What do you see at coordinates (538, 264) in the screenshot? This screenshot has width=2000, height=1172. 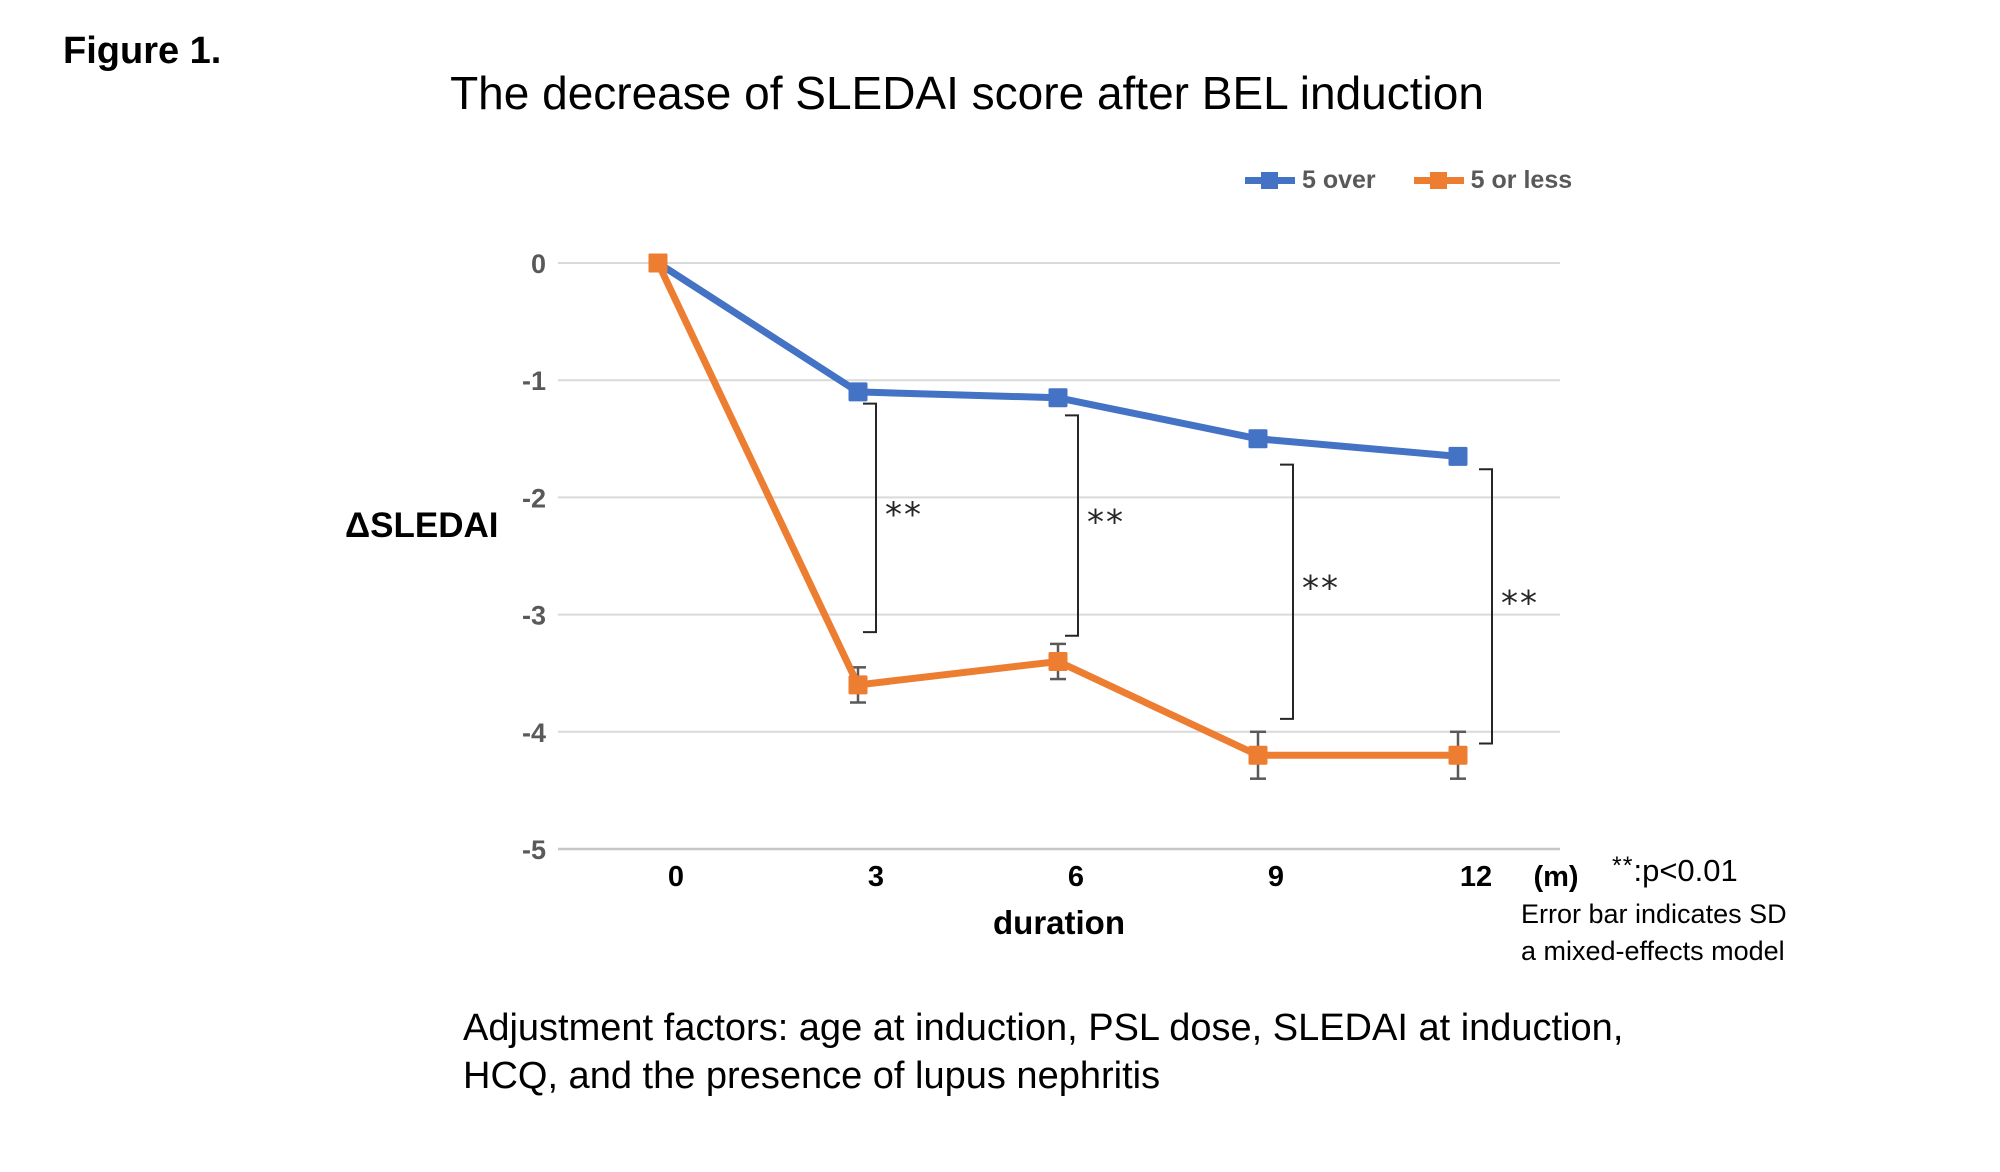 I see `y-tick-label: 0` at bounding box center [538, 264].